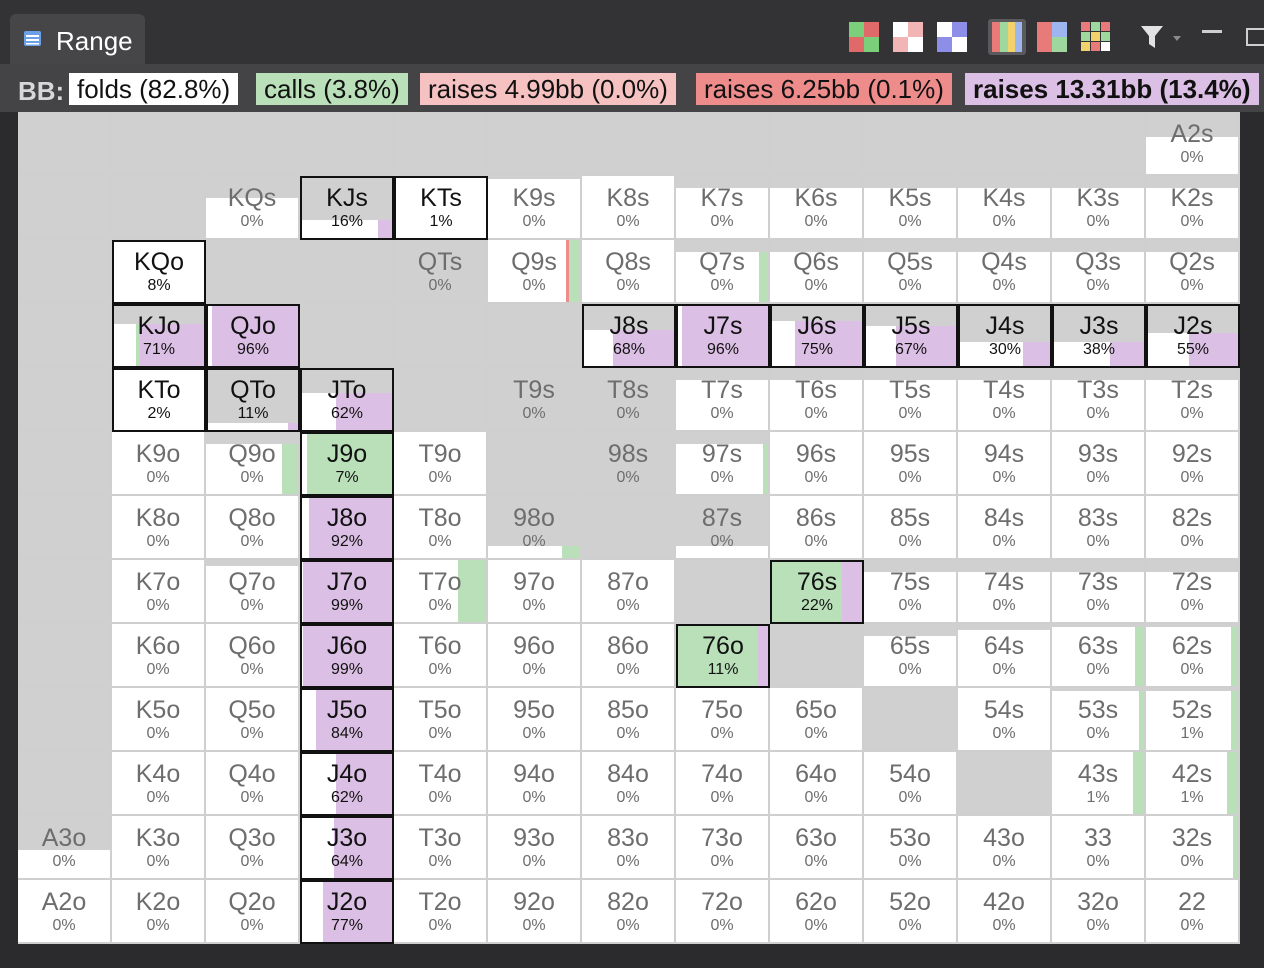 Image resolution: width=1264 pixels, height=968 pixels. I want to click on hand-cell: 52s 1%, so click(1193, 720).